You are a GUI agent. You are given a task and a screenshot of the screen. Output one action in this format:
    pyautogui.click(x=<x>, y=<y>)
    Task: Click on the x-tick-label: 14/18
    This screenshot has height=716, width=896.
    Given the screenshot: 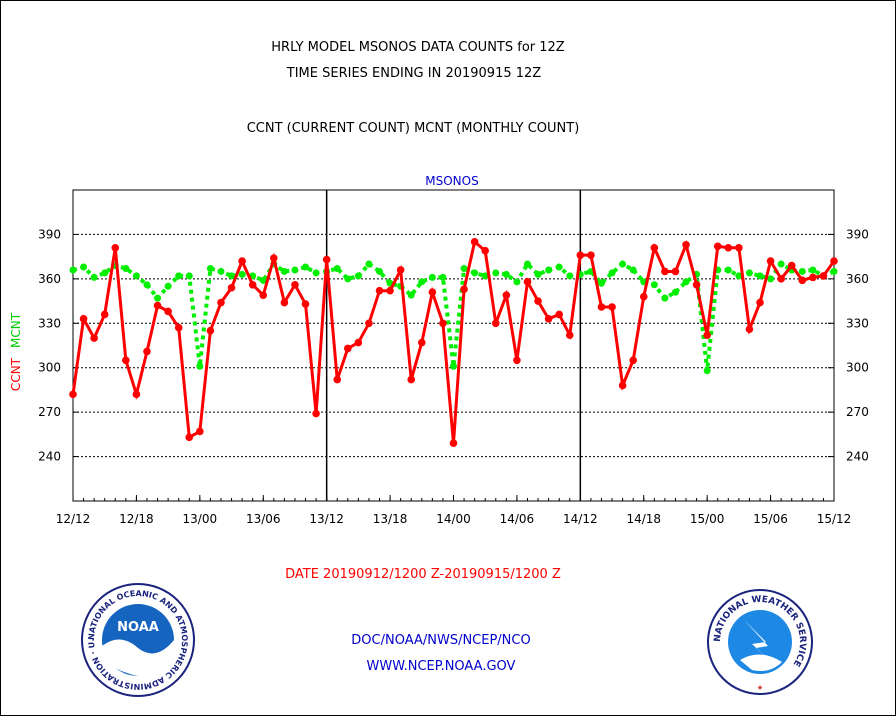 What is the action you would take?
    pyautogui.click(x=643, y=519)
    